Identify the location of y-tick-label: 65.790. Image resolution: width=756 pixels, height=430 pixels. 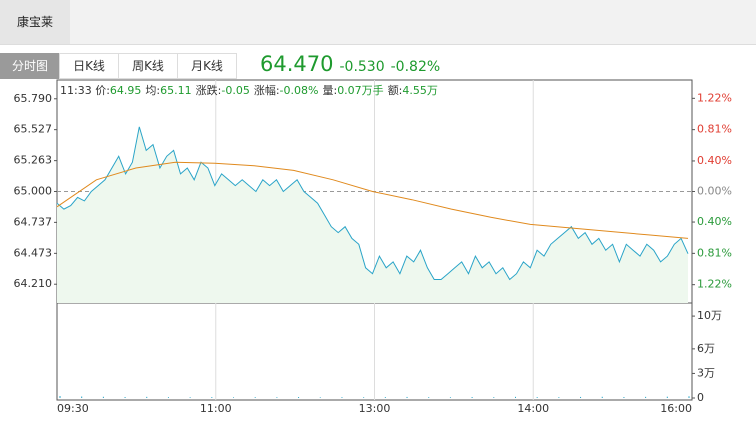
(33, 98).